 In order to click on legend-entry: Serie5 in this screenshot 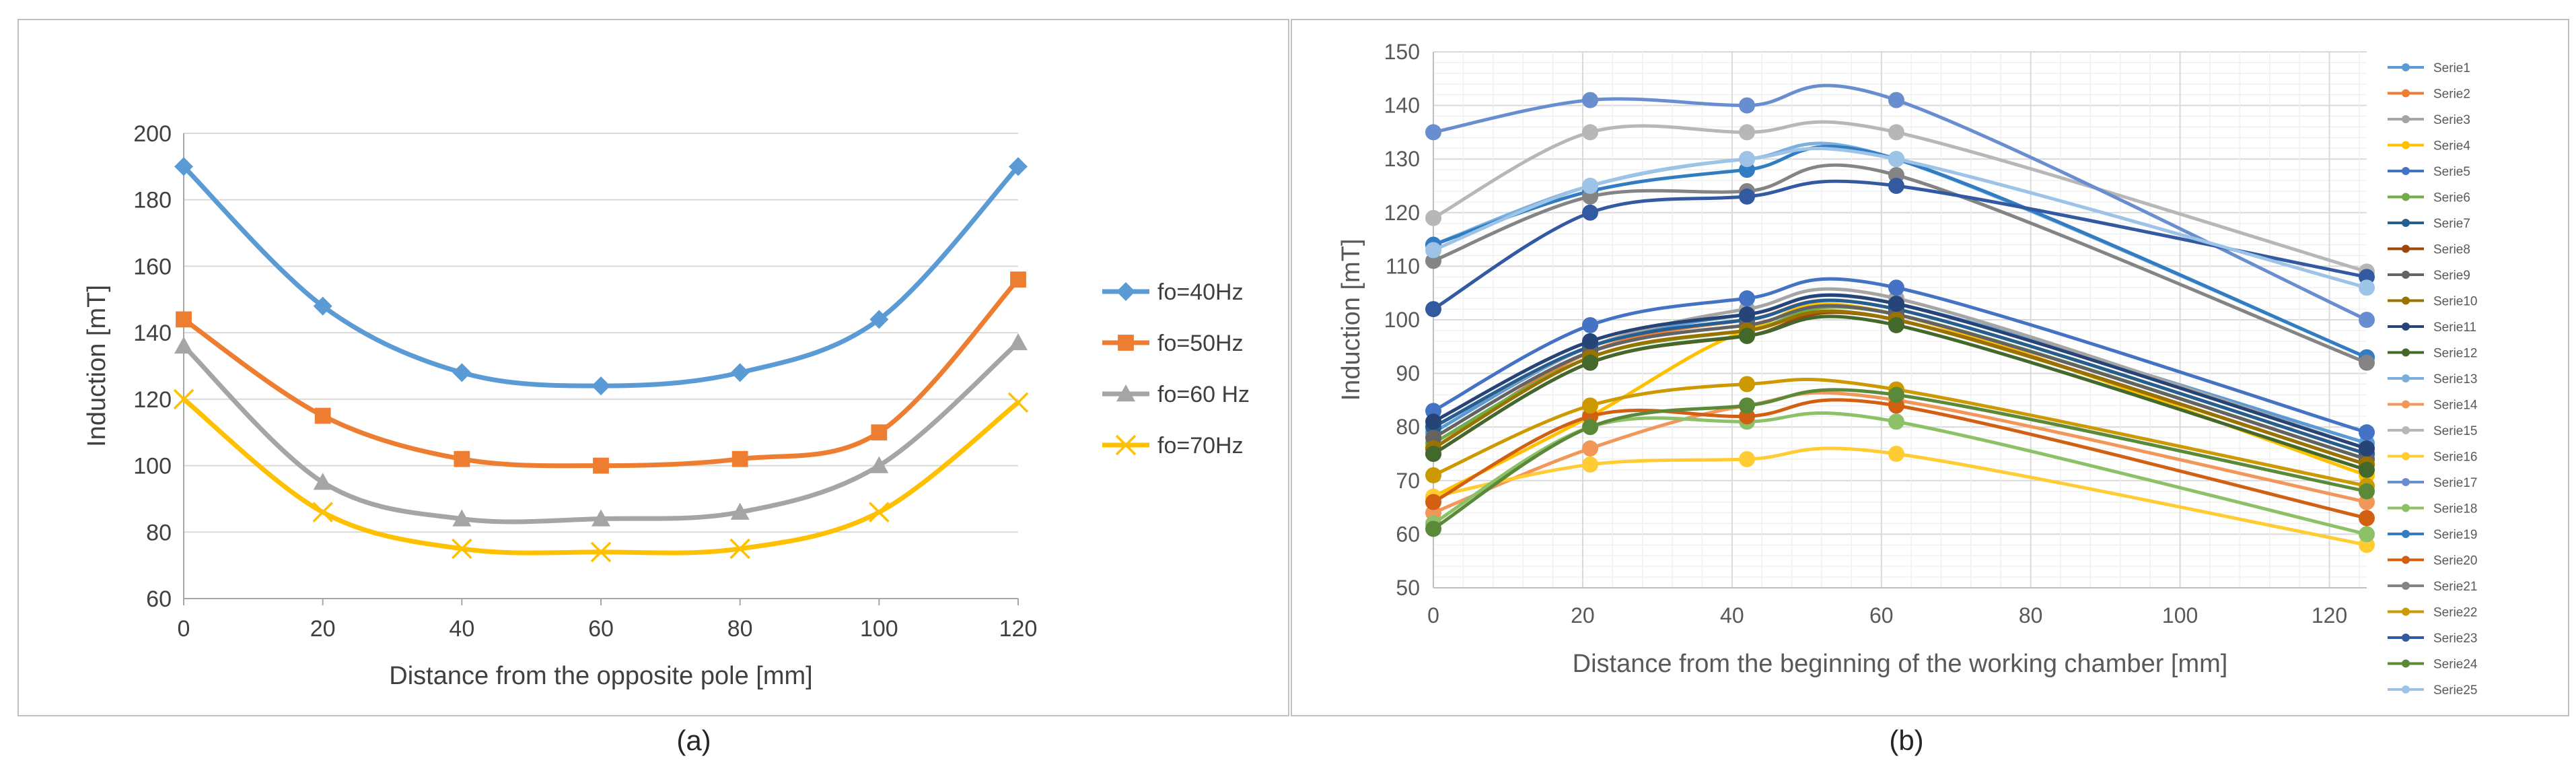, I will do `click(2429, 172)`.